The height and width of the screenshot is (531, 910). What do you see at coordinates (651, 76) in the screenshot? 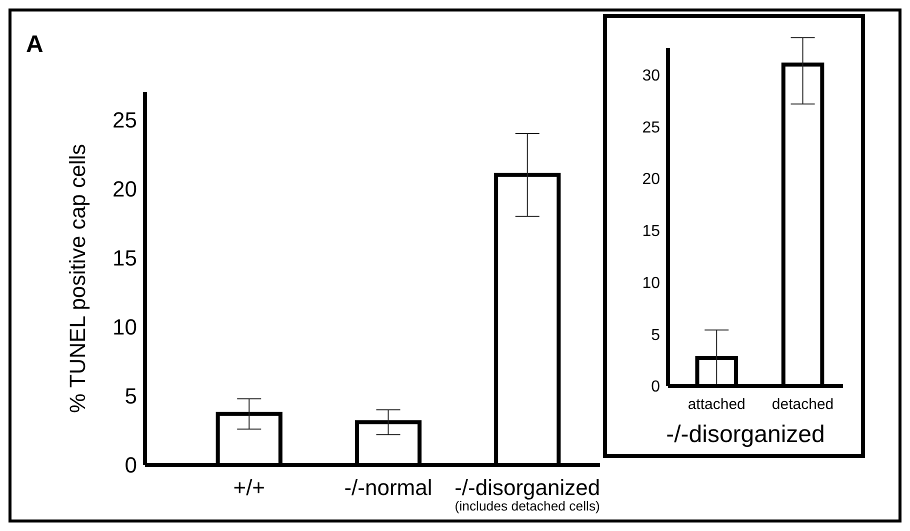
I see `y-tick-label: 30` at bounding box center [651, 76].